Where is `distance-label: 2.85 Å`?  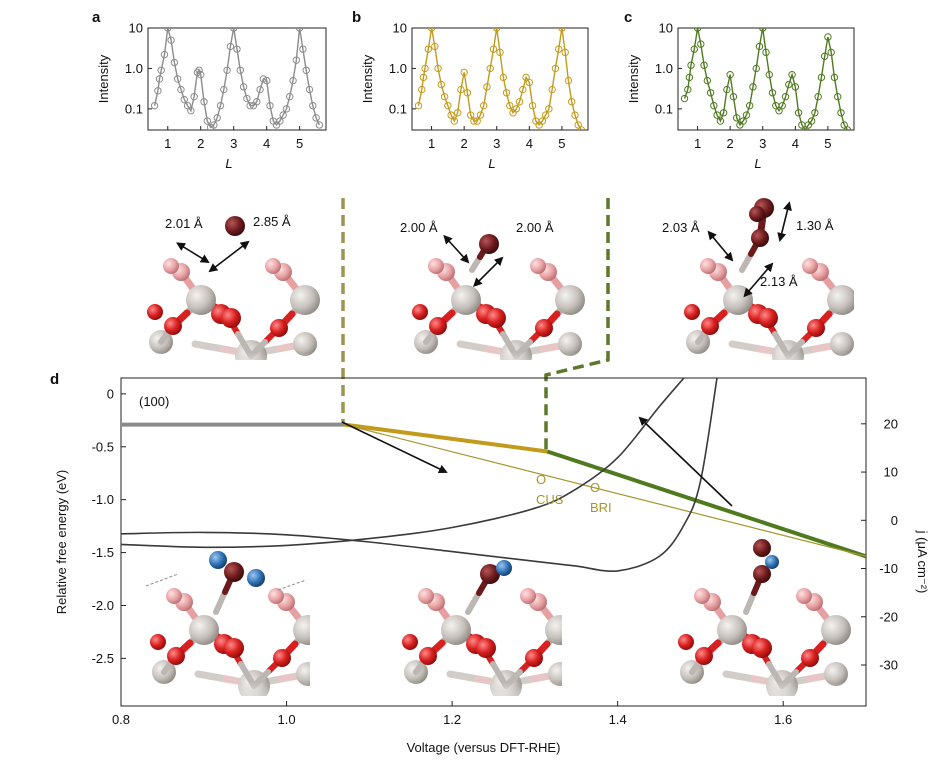
distance-label: 2.85 Å is located at coordinates (272, 221).